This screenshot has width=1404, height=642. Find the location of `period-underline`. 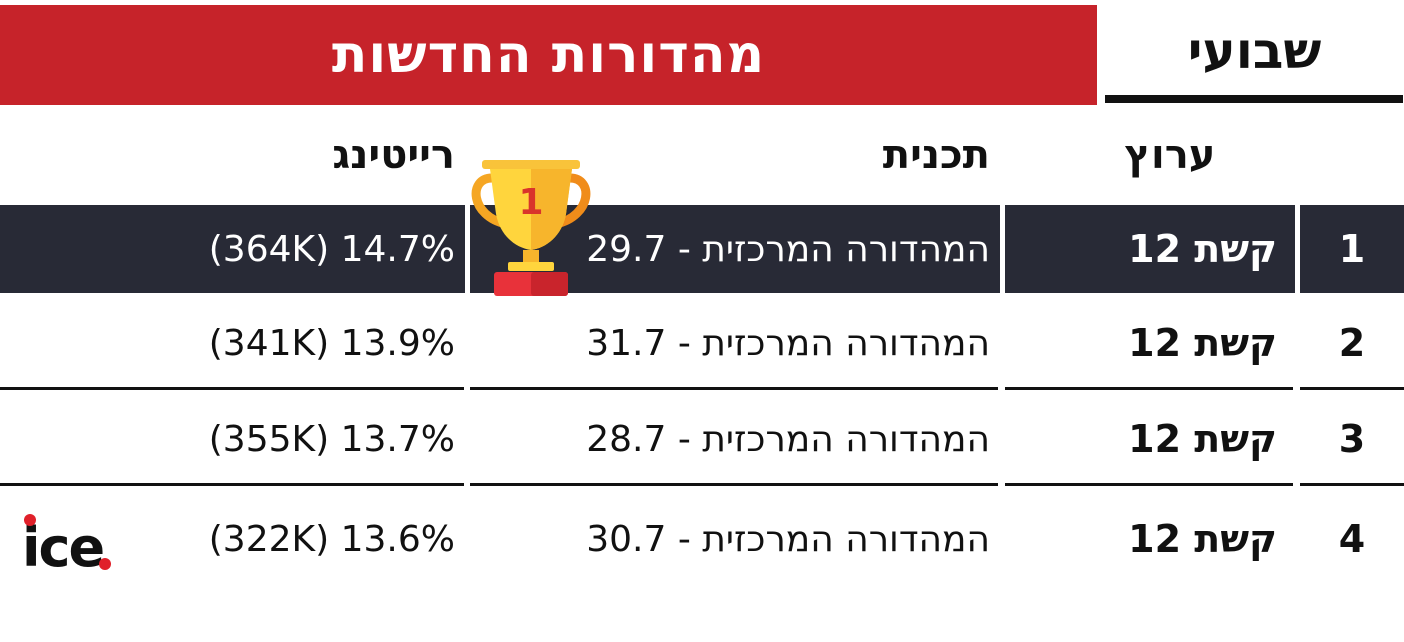

period-underline is located at coordinates (1254, 99).